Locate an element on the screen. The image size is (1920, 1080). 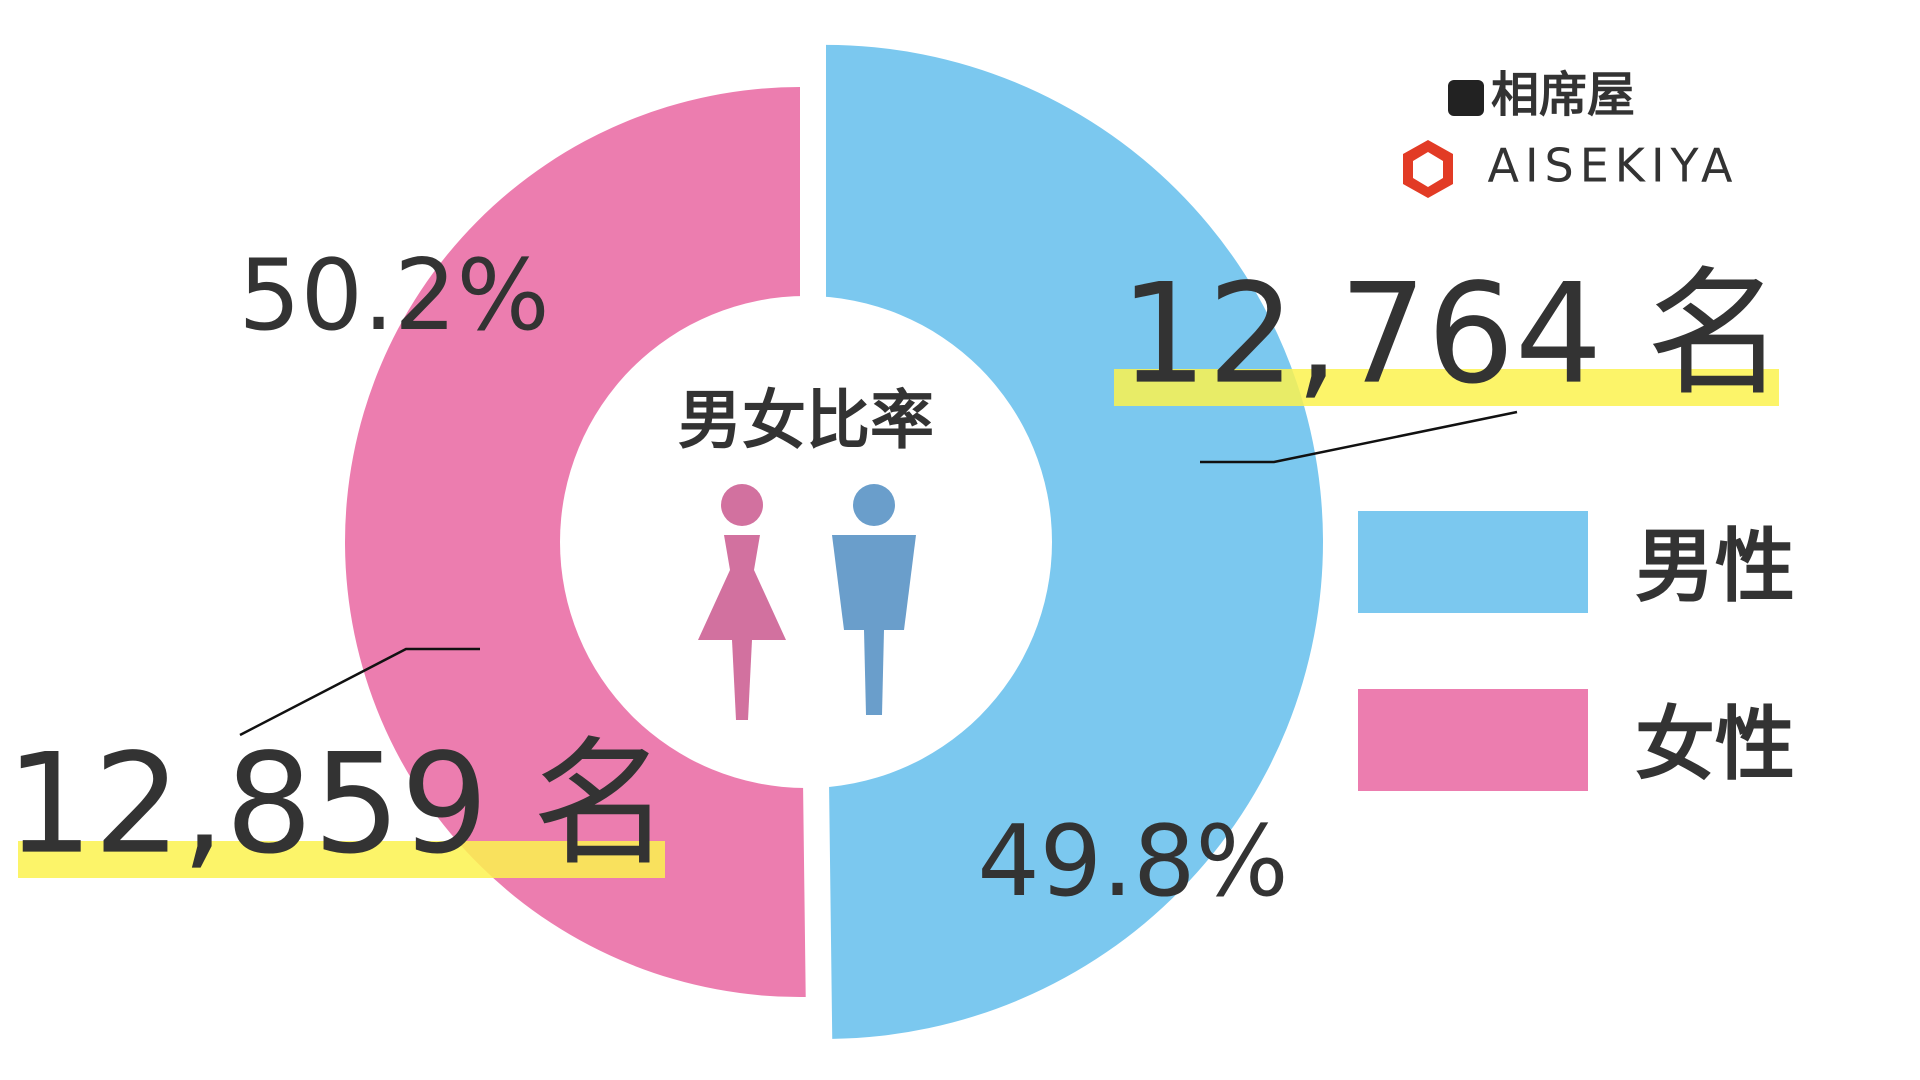
chart-title: 男女比率 is located at coordinates (806, 422).